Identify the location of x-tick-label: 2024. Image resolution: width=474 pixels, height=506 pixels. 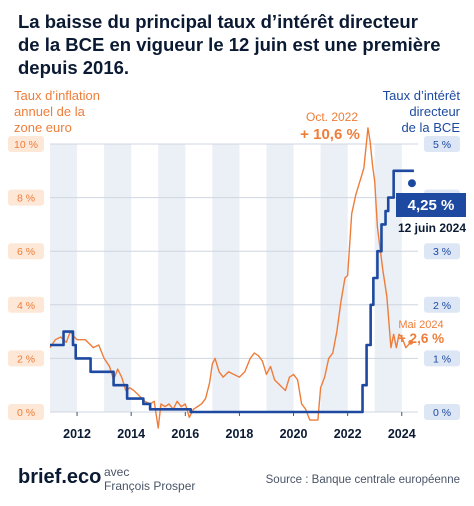
(402, 434).